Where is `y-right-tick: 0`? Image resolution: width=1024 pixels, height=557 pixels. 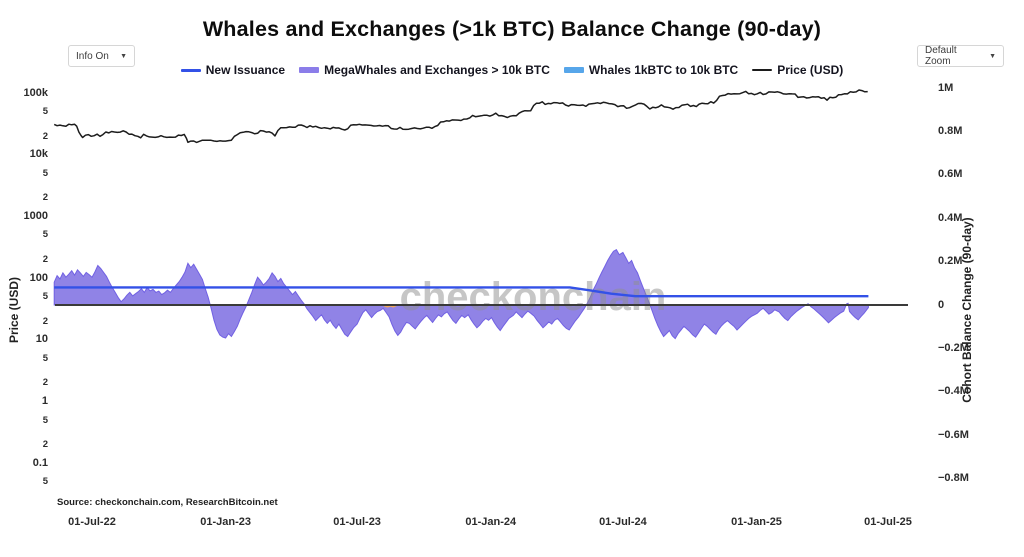
y-right-tick: 0 is located at coordinates (941, 304).